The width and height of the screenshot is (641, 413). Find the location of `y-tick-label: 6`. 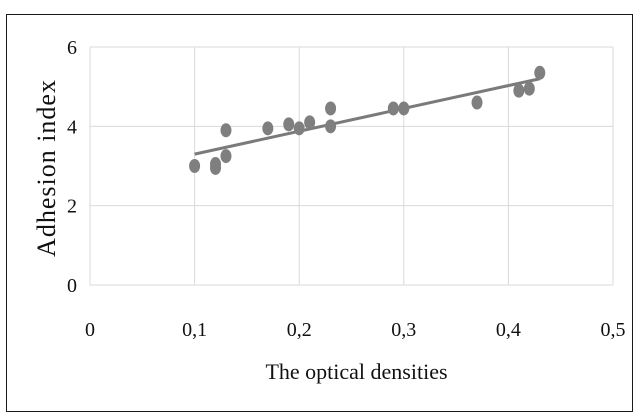

y-tick-label: 6 is located at coordinates (72, 48).